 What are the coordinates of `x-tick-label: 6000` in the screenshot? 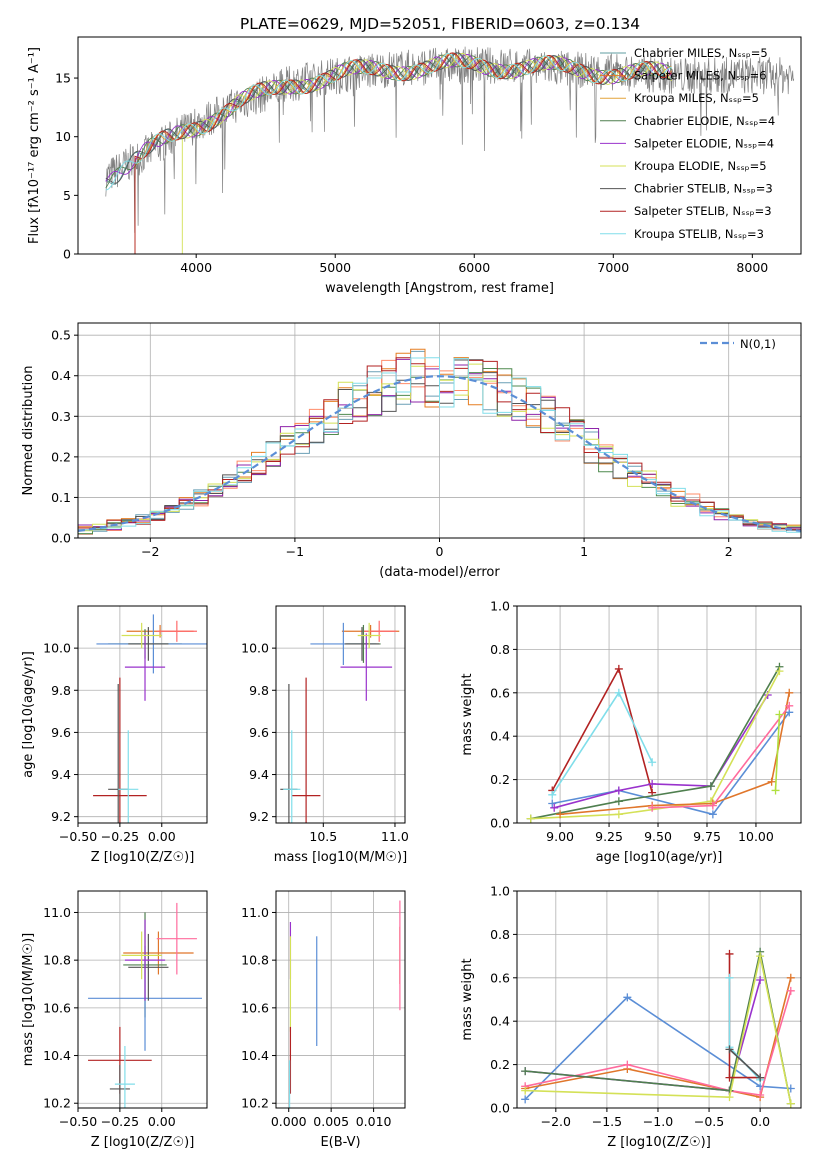 It's located at (474, 267).